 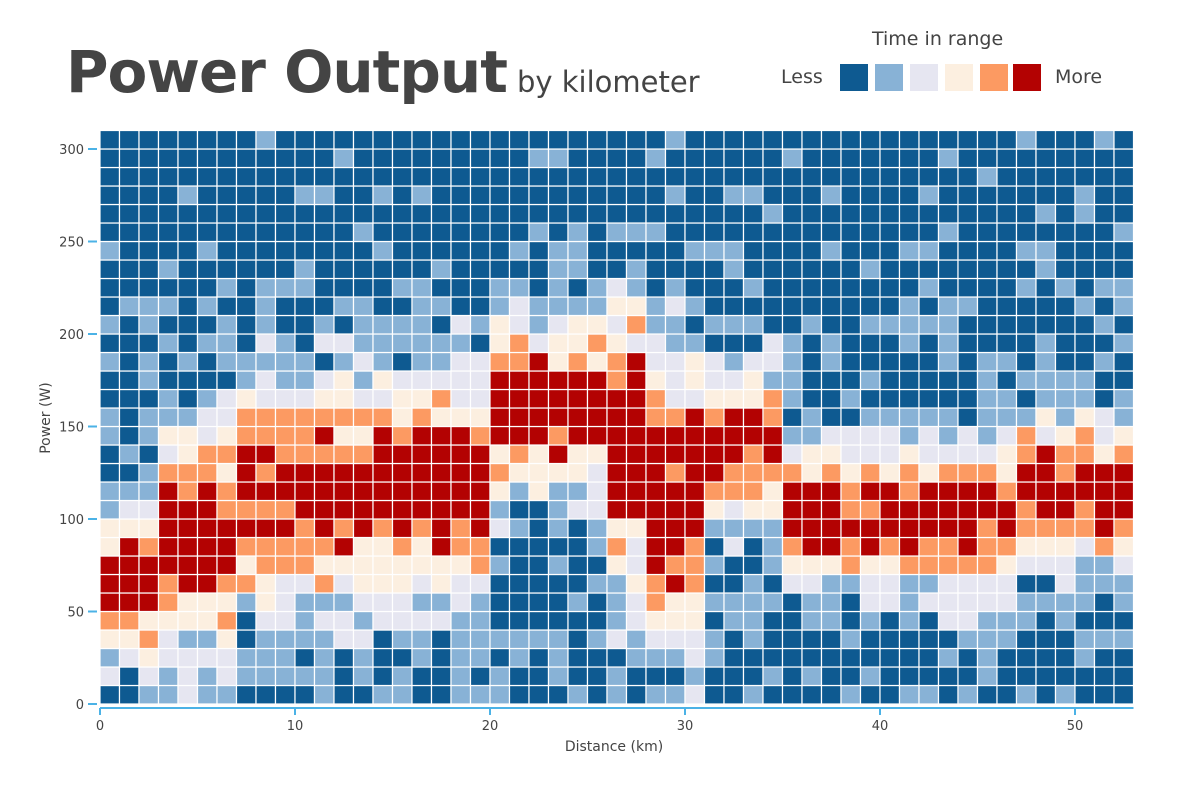 What do you see at coordinates (80, 705) in the screenshot?
I see `y-tick-label: 0` at bounding box center [80, 705].